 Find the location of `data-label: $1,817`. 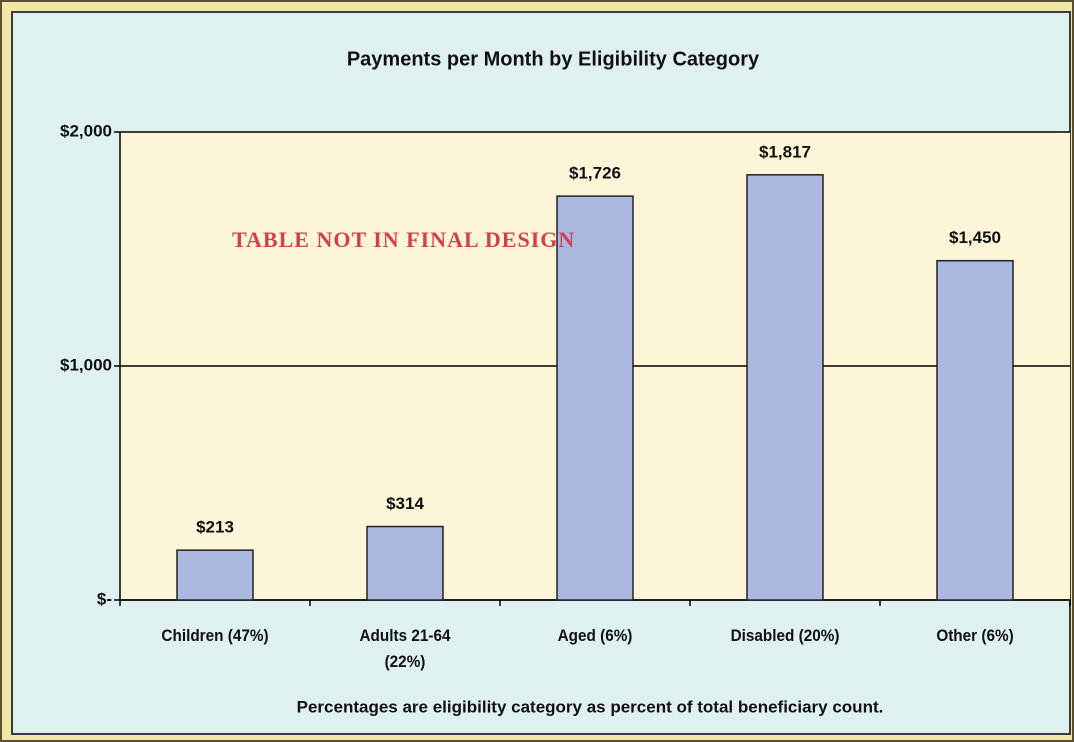

data-label: $1,817 is located at coordinates (785, 151).